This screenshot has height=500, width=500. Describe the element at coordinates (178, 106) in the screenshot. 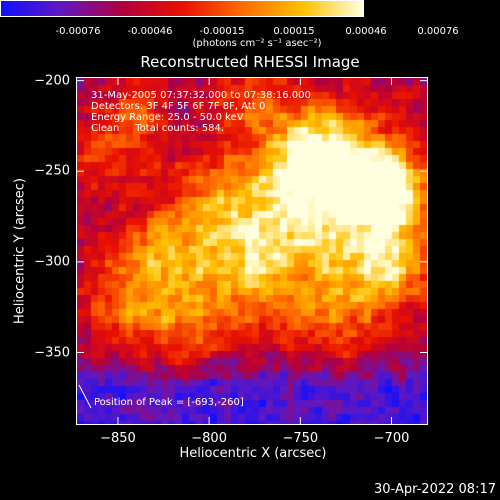

I see `detectors-text: Detectors: 3F 4F 5F 6F 7F 8F, Att 0` at that location.